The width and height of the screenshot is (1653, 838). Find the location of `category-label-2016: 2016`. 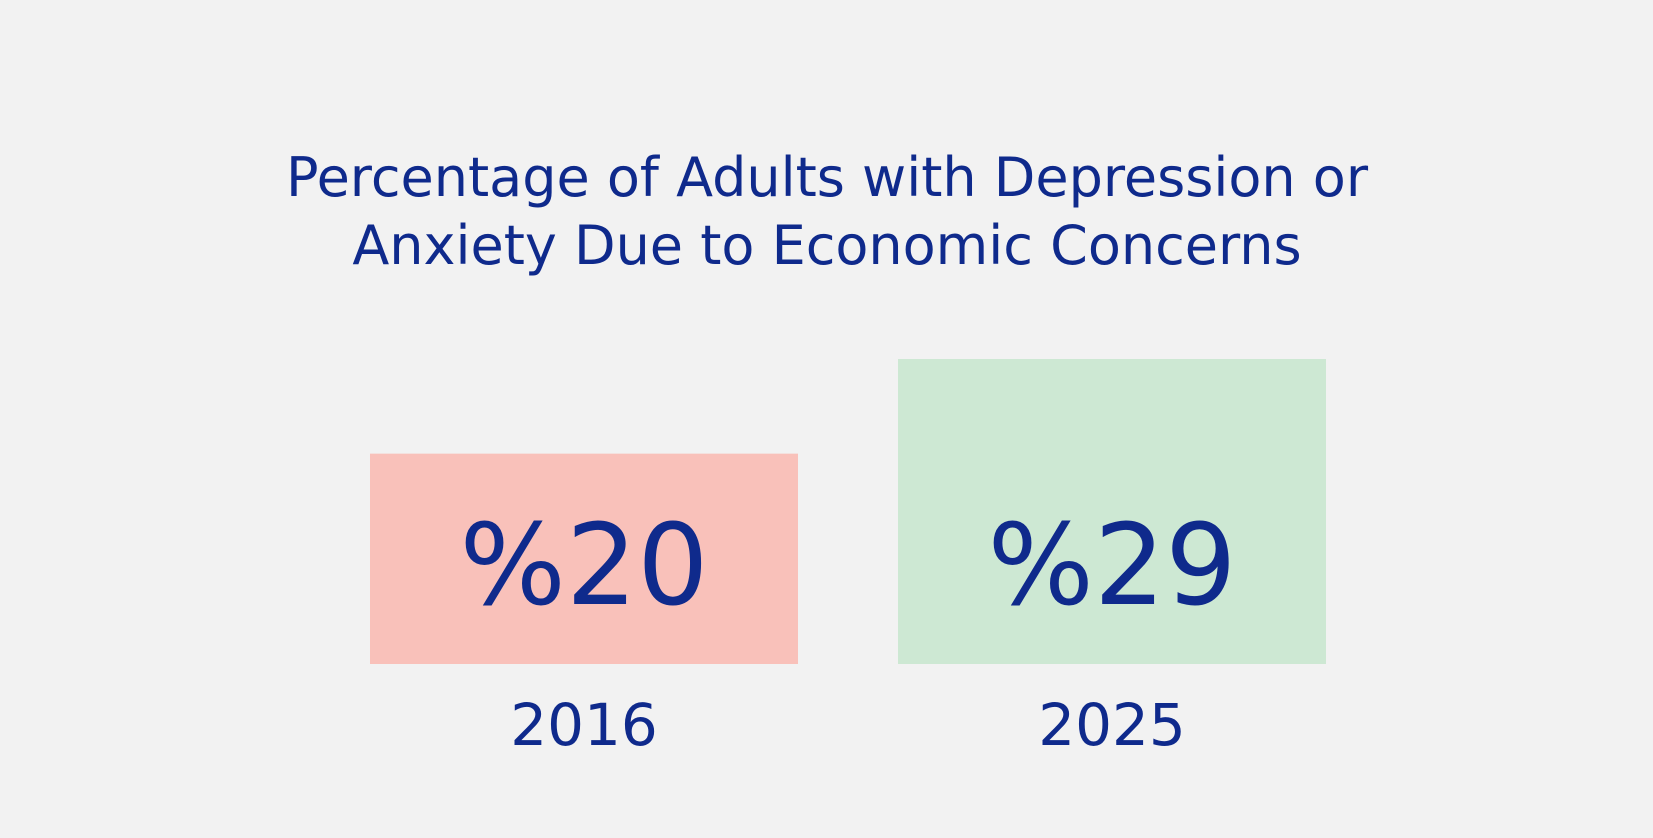

category-label-2016: 2016 is located at coordinates (584, 725).